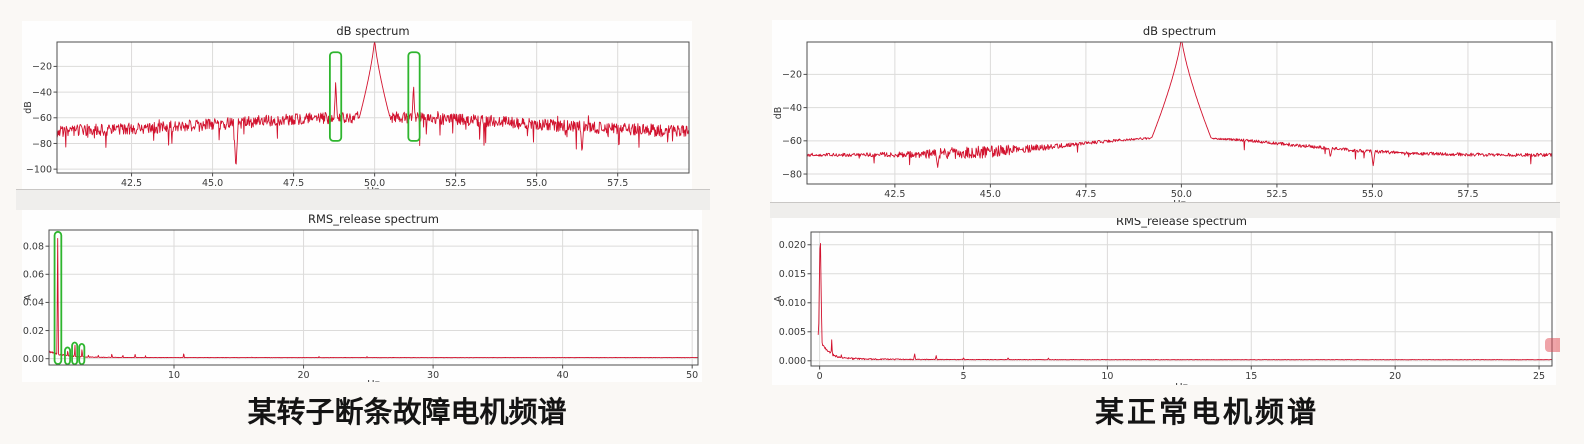 This screenshot has height=444, width=1584. What do you see at coordinates (792, 274) in the screenshot?
I see `y-tick-label: 0.015` at bounding box center [792, 274].